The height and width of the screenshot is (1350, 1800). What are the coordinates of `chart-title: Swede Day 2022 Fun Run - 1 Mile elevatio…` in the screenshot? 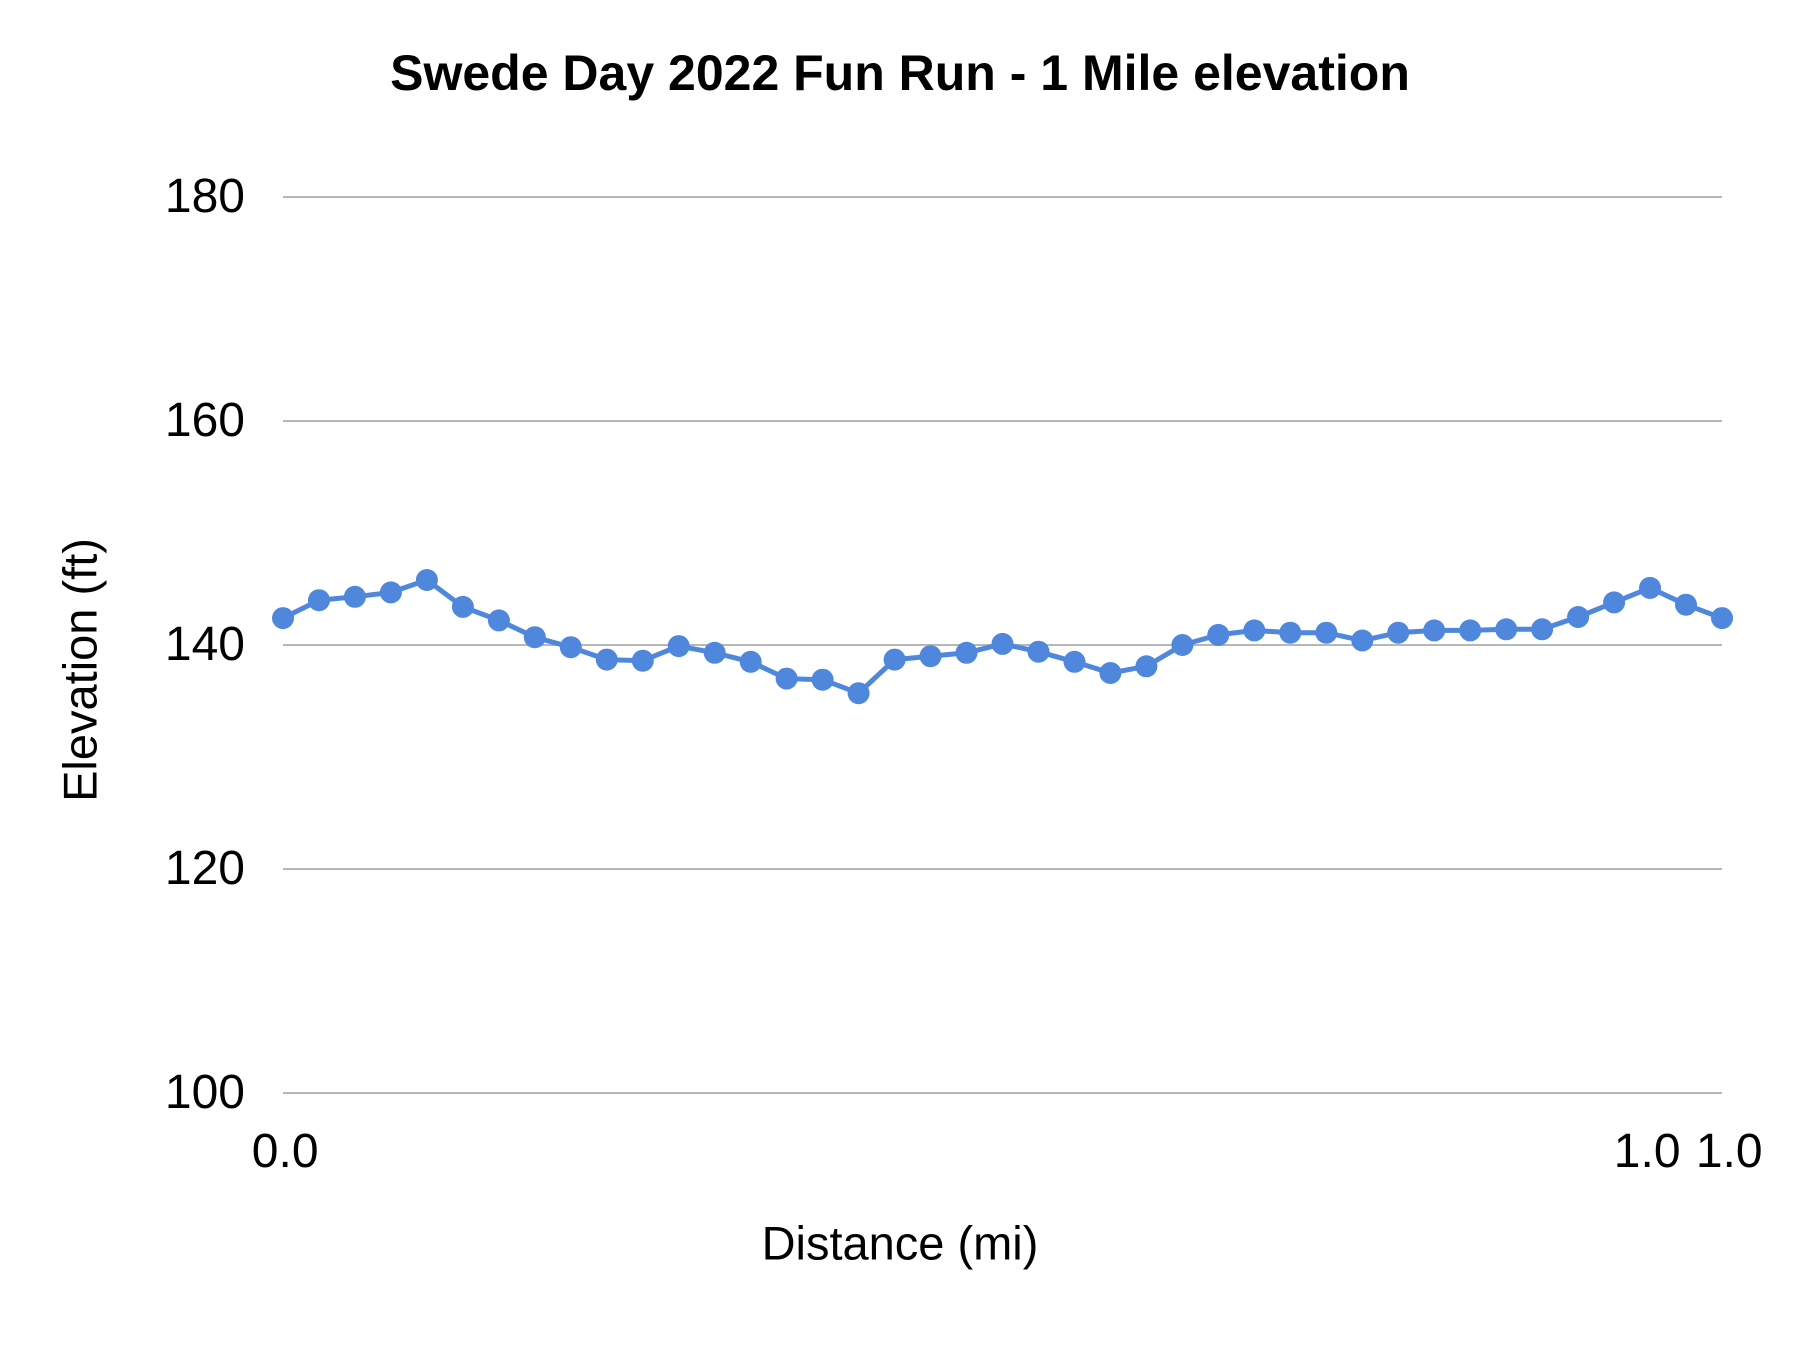 It's located at (900, 73).